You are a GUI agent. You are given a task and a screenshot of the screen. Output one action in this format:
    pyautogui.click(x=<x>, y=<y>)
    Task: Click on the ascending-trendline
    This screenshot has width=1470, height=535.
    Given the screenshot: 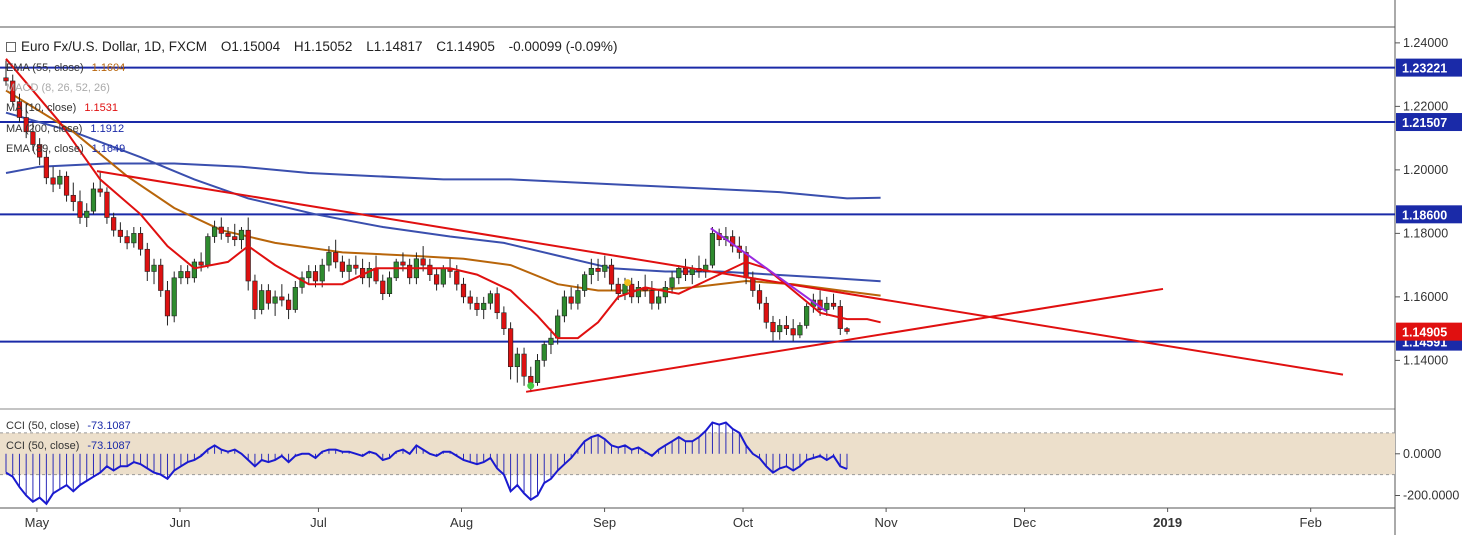 What is the action you would take?
    pyautogui.click(x=844, y=340)
    